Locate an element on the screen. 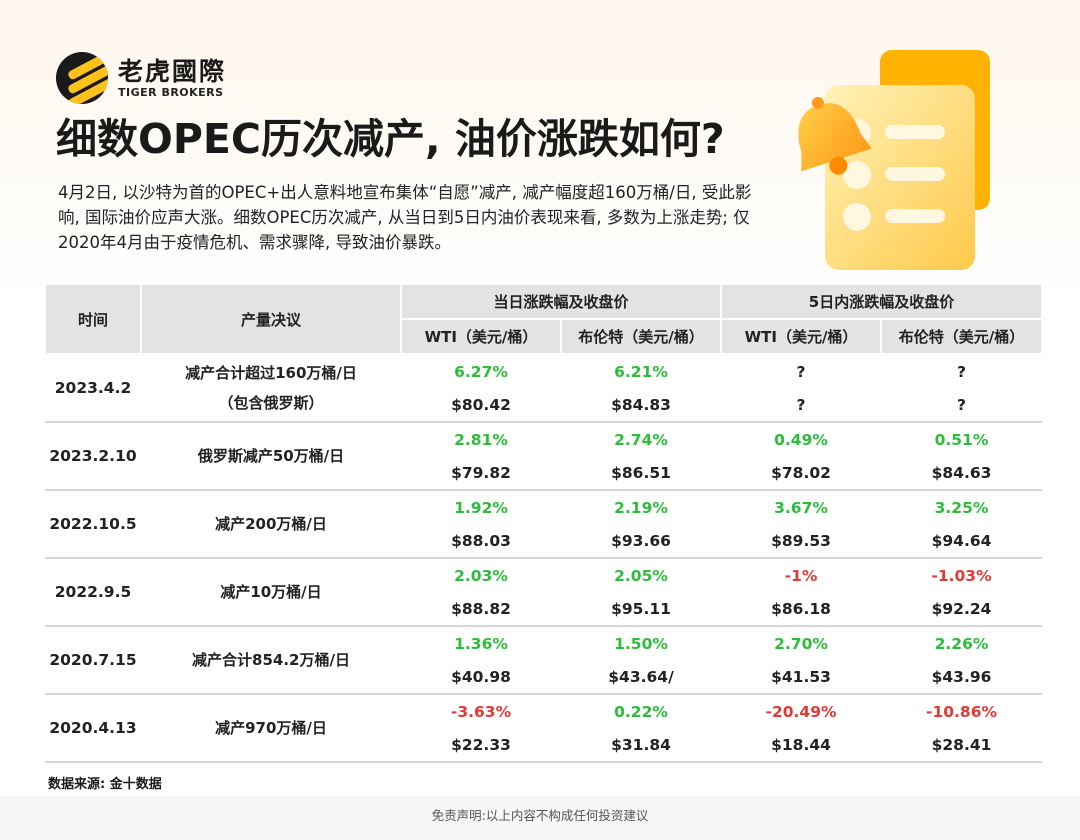 This screenshot has width=1080, height=840. resolution-cell: 减产970万桶/日 is located at coordinates (271, 728).